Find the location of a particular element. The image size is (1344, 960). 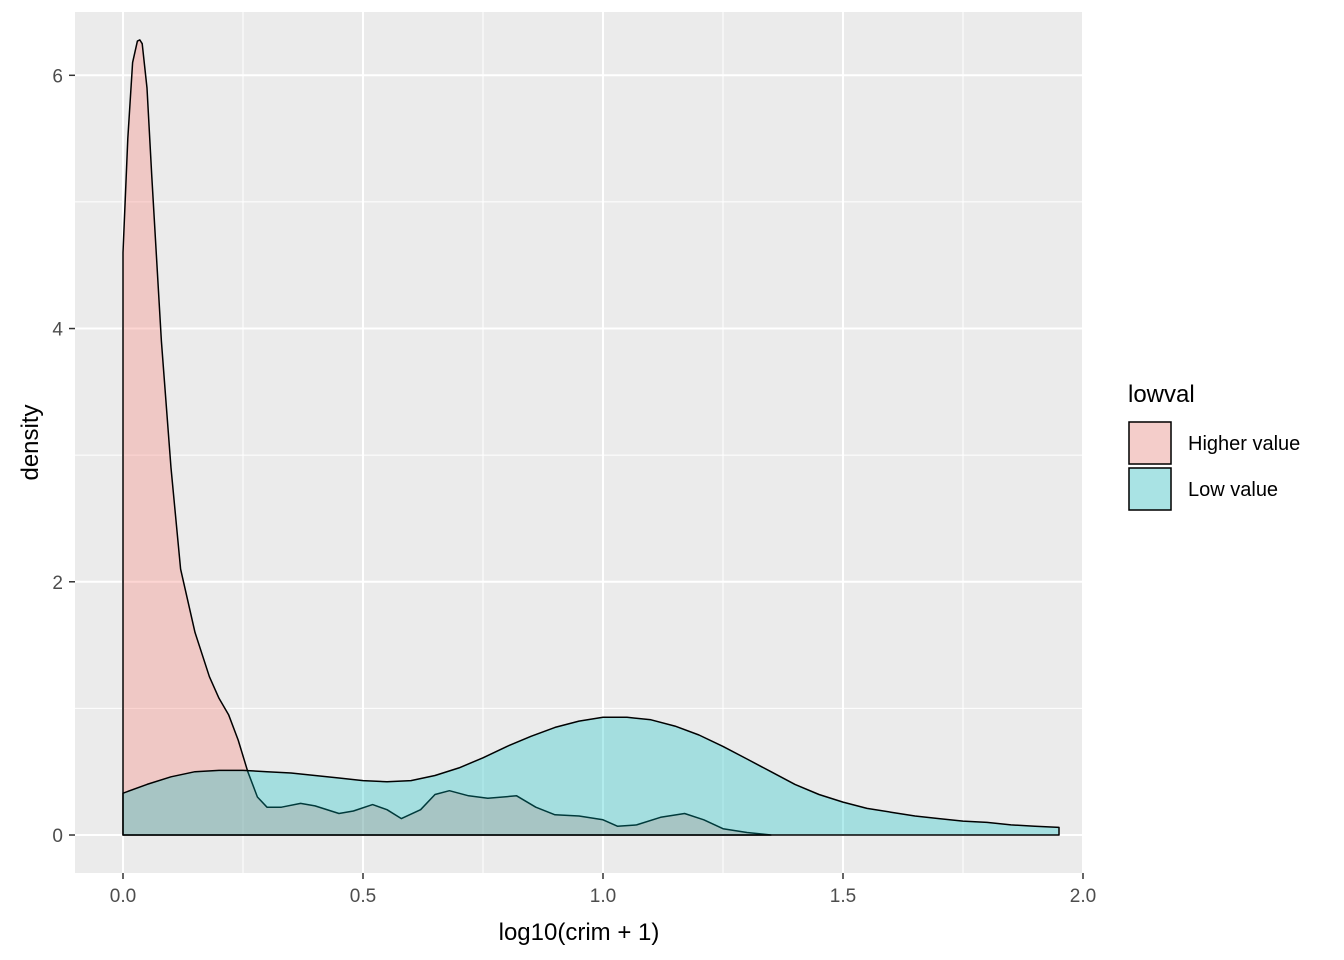

legend-title: lowval is located at coordinates (1161, 394).